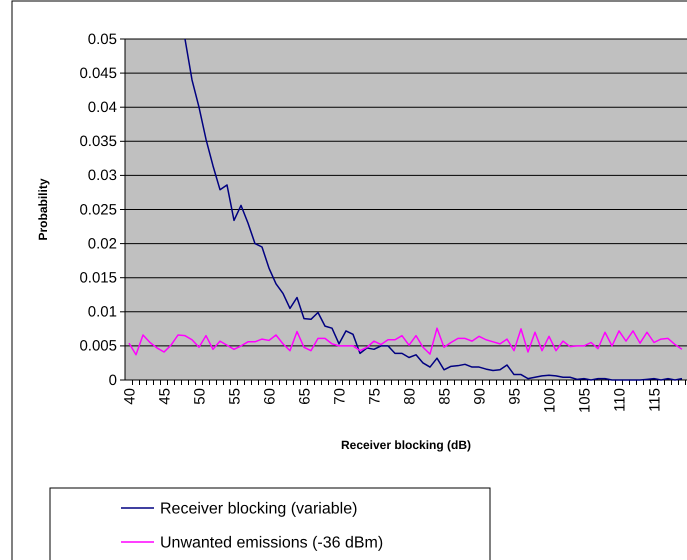  Describe the element at coordinates (98, 346) in the screenshot. I see `y-tick-label: 0.005` at that location.